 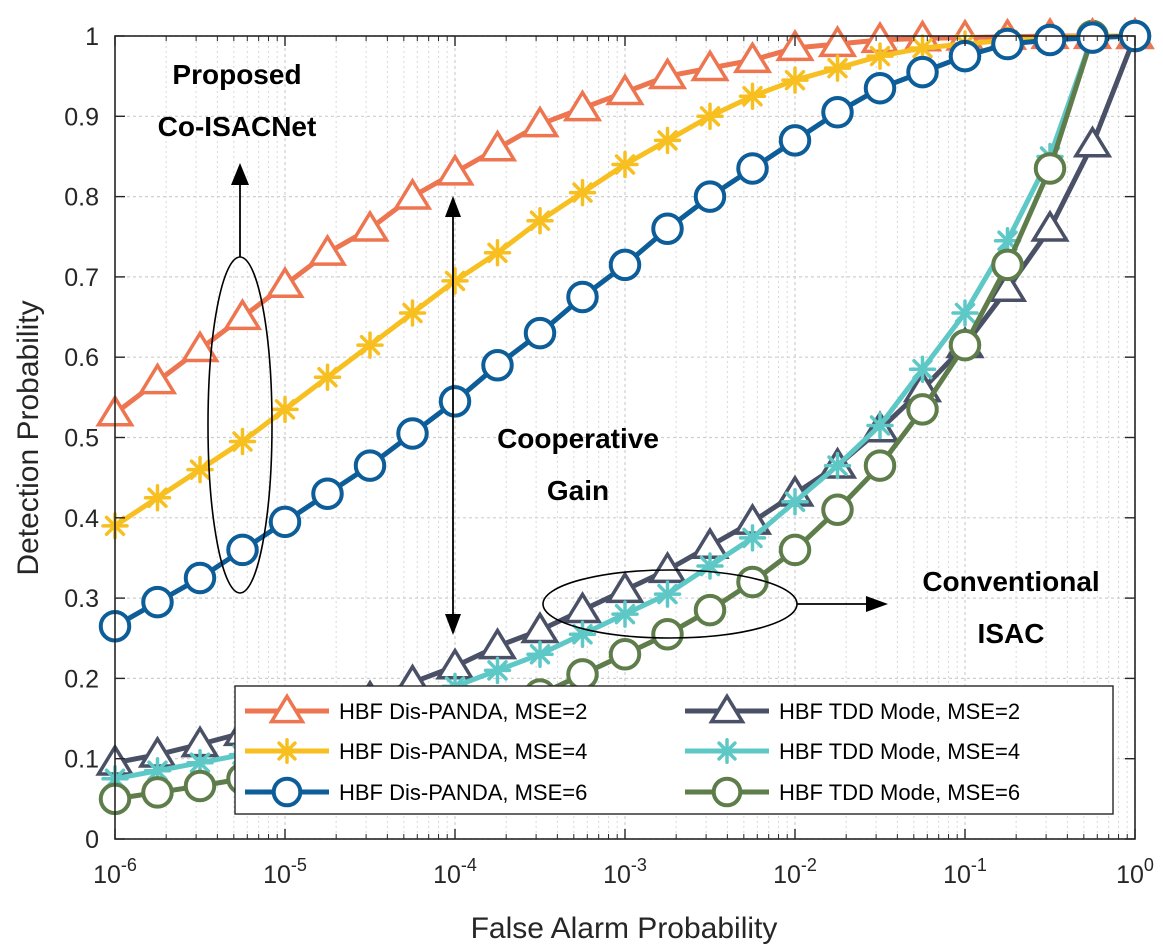 What do you see at coordinates (463, 751) in the screenshot?
I see `legend-label: HBF Dis-PANDA, MSE=4` at bounding box center [463, 751].